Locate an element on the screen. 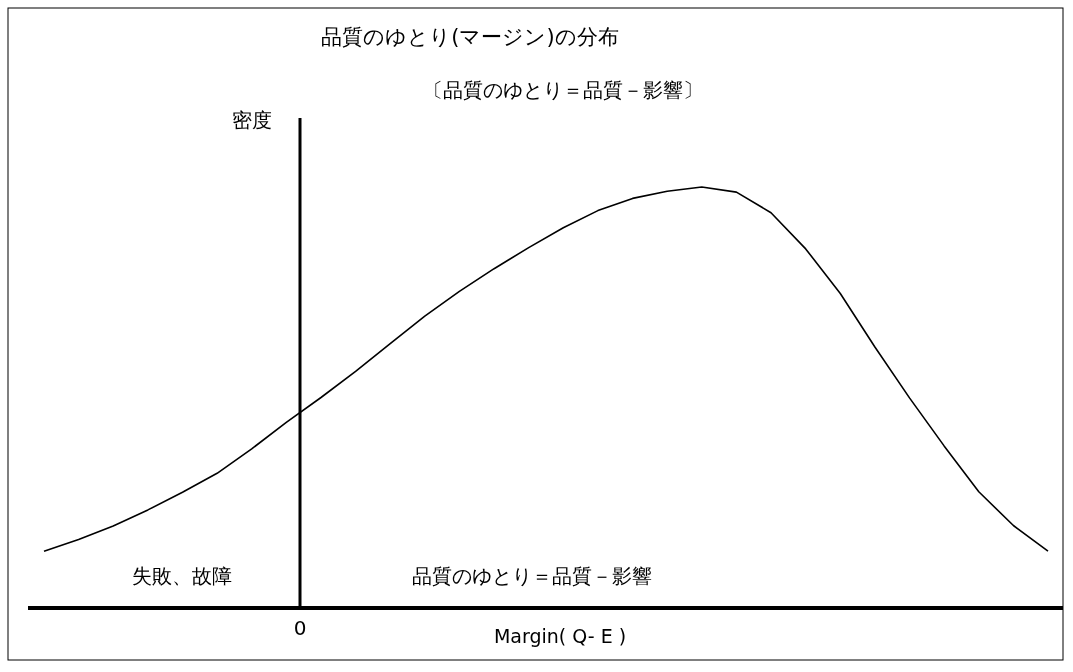 This screenshot has width=1073, height=672. chart-title: 品質のゆとり(マージン)の分布 is located at coordinates (470, 37).